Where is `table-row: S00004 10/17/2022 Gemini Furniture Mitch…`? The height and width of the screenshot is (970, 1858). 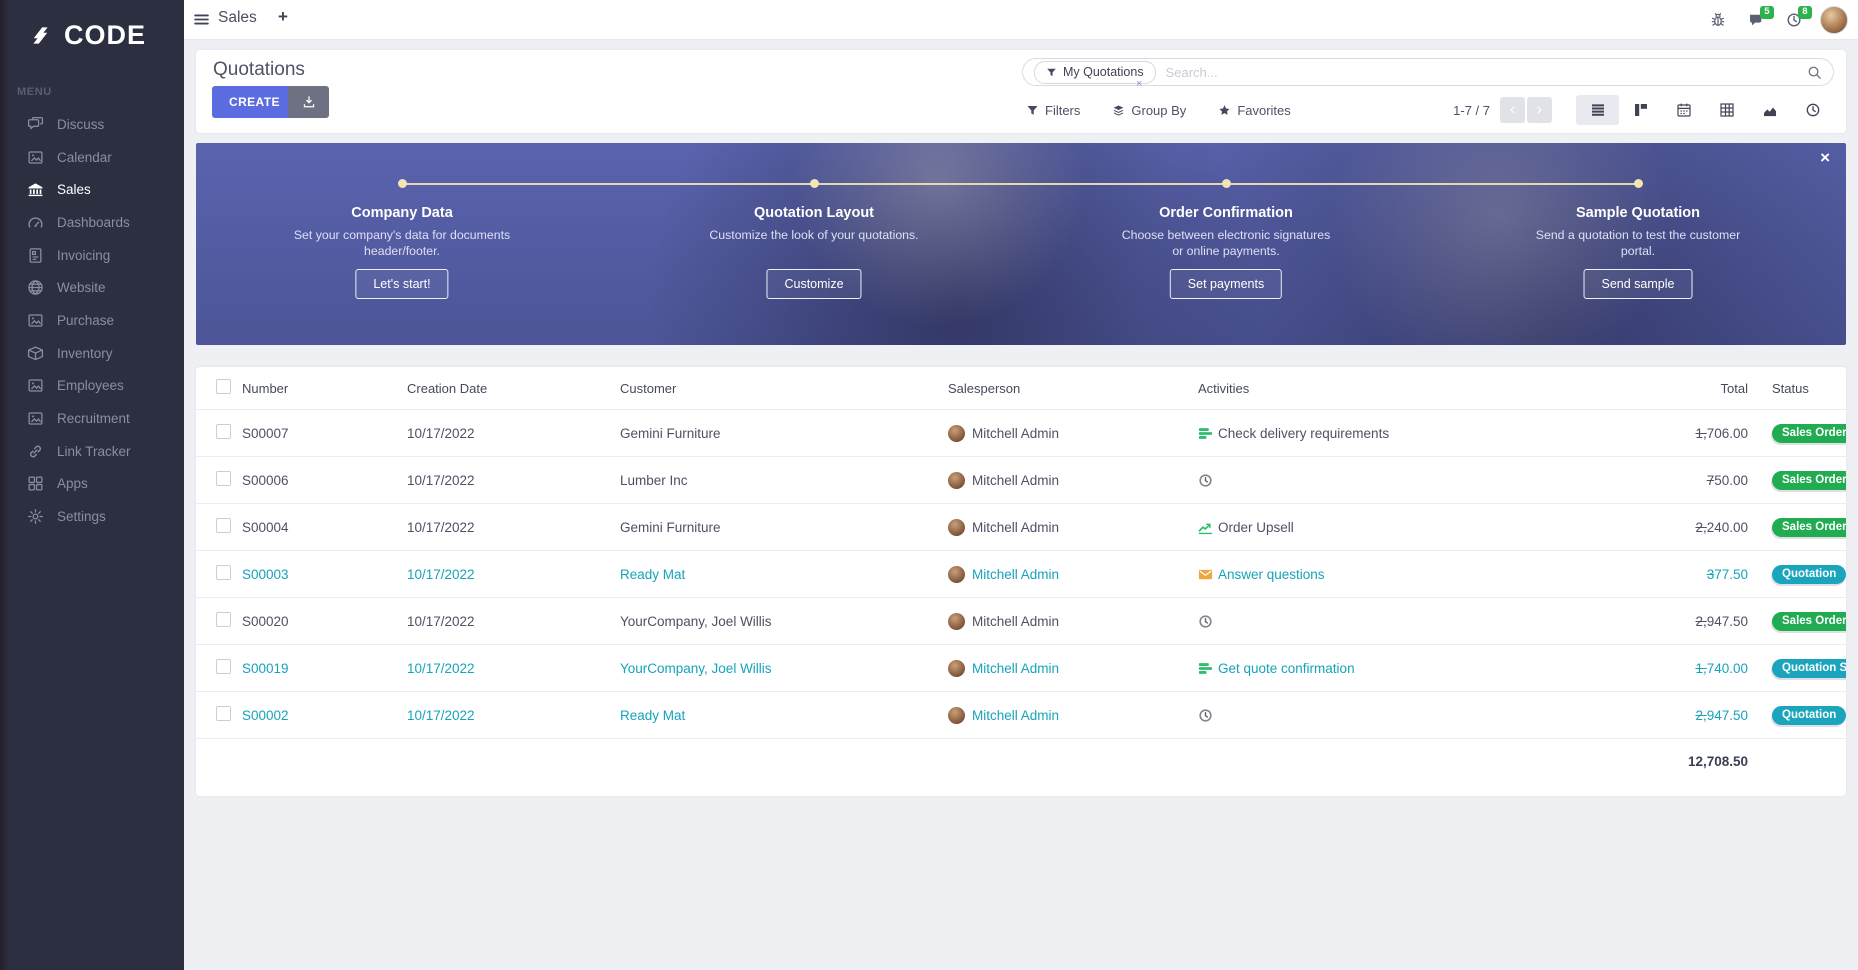 table-row: S00004 10/17/2022 Gemini Furniture Mitch… is located at coordinates (1021, 526).